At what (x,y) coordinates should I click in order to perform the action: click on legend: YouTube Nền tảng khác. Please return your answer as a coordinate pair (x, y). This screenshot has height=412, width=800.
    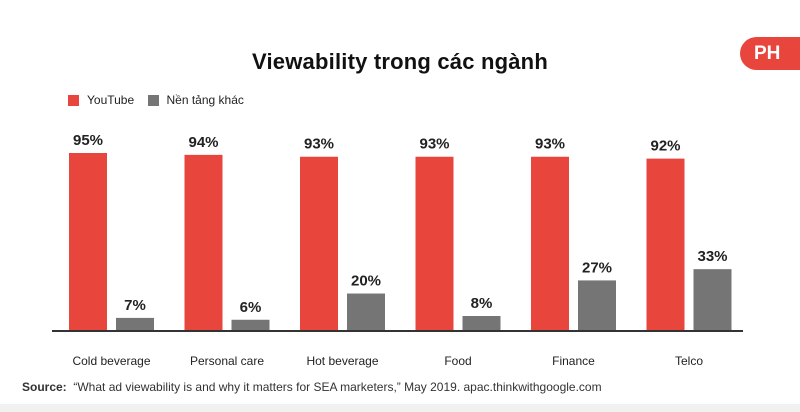
    Looking at the image, I should click on (161, 101).